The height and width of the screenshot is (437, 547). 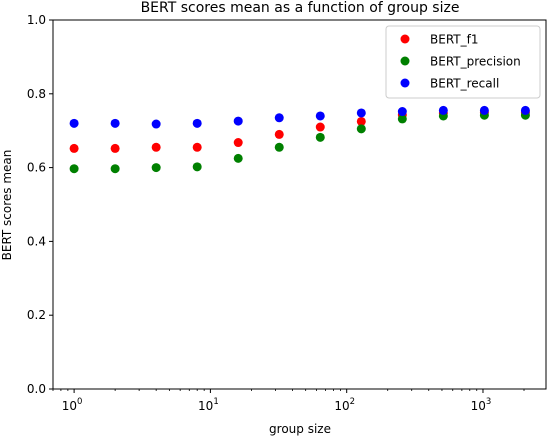 I want to click on y-tick-label: 0.2, so click(x=36, y=315).